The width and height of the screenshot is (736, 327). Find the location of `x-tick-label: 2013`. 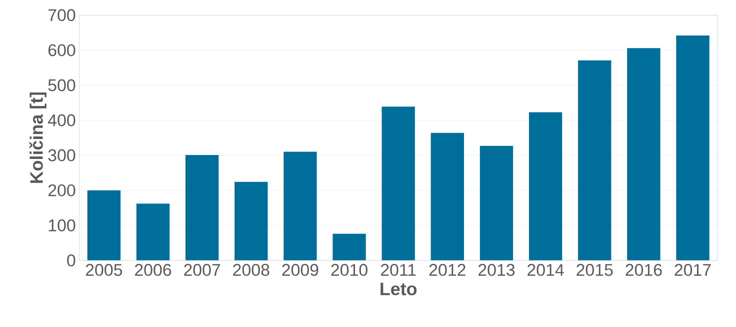

x-tick-label: 2013 is located at coordinates (496, 270).